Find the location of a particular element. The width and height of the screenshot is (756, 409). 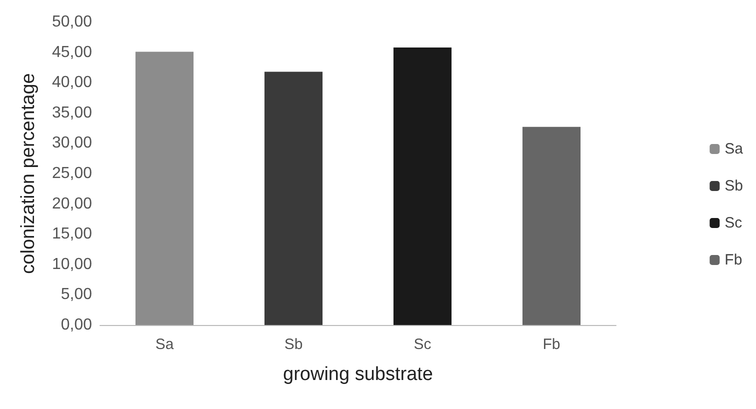

y-tick-label: 5,00 is located at coordinates (76, 295).